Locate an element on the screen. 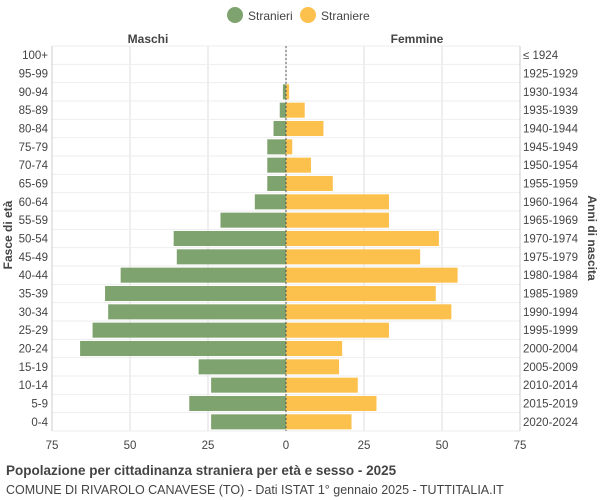  age-group-label: 45-49 is located at coordinates (33, 258).